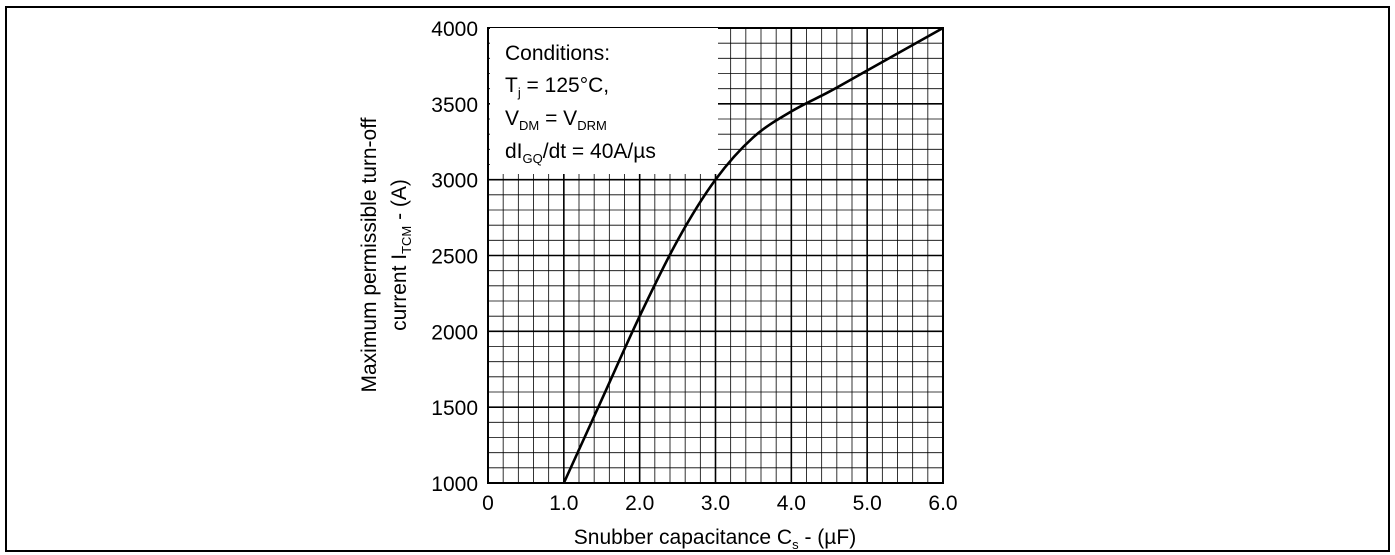 The width and height of the screenshot is (1395, 555). Describe the element at coordinates (454, 484) in the screenshot. I see `y-tick-label: 1000` at that location.